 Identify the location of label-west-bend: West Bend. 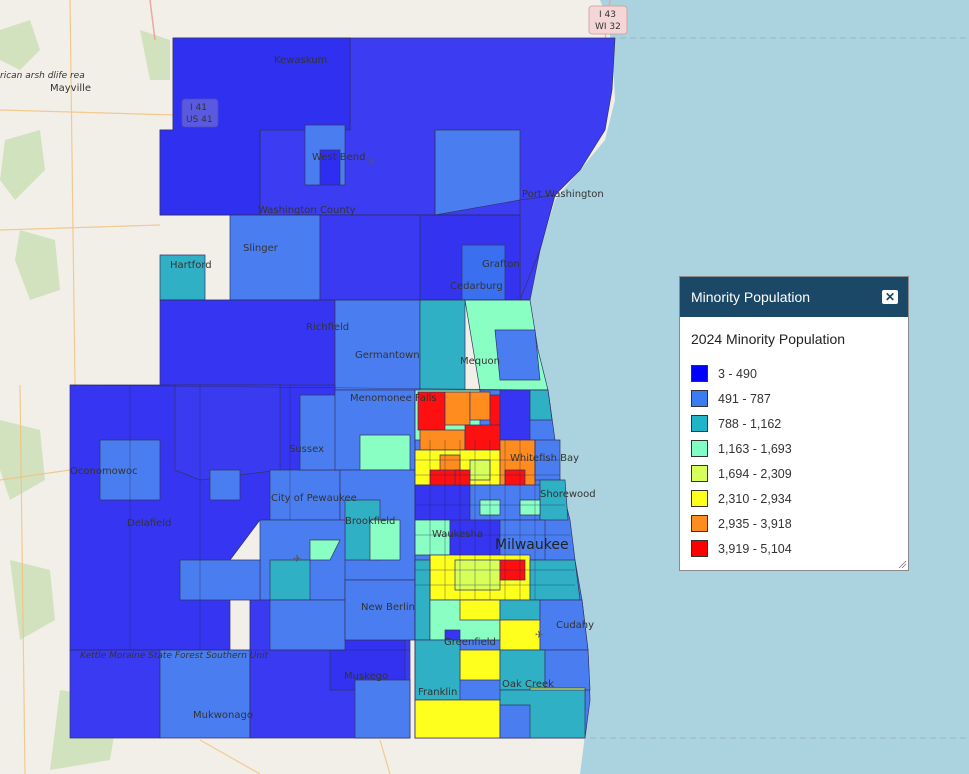
(338, 157).